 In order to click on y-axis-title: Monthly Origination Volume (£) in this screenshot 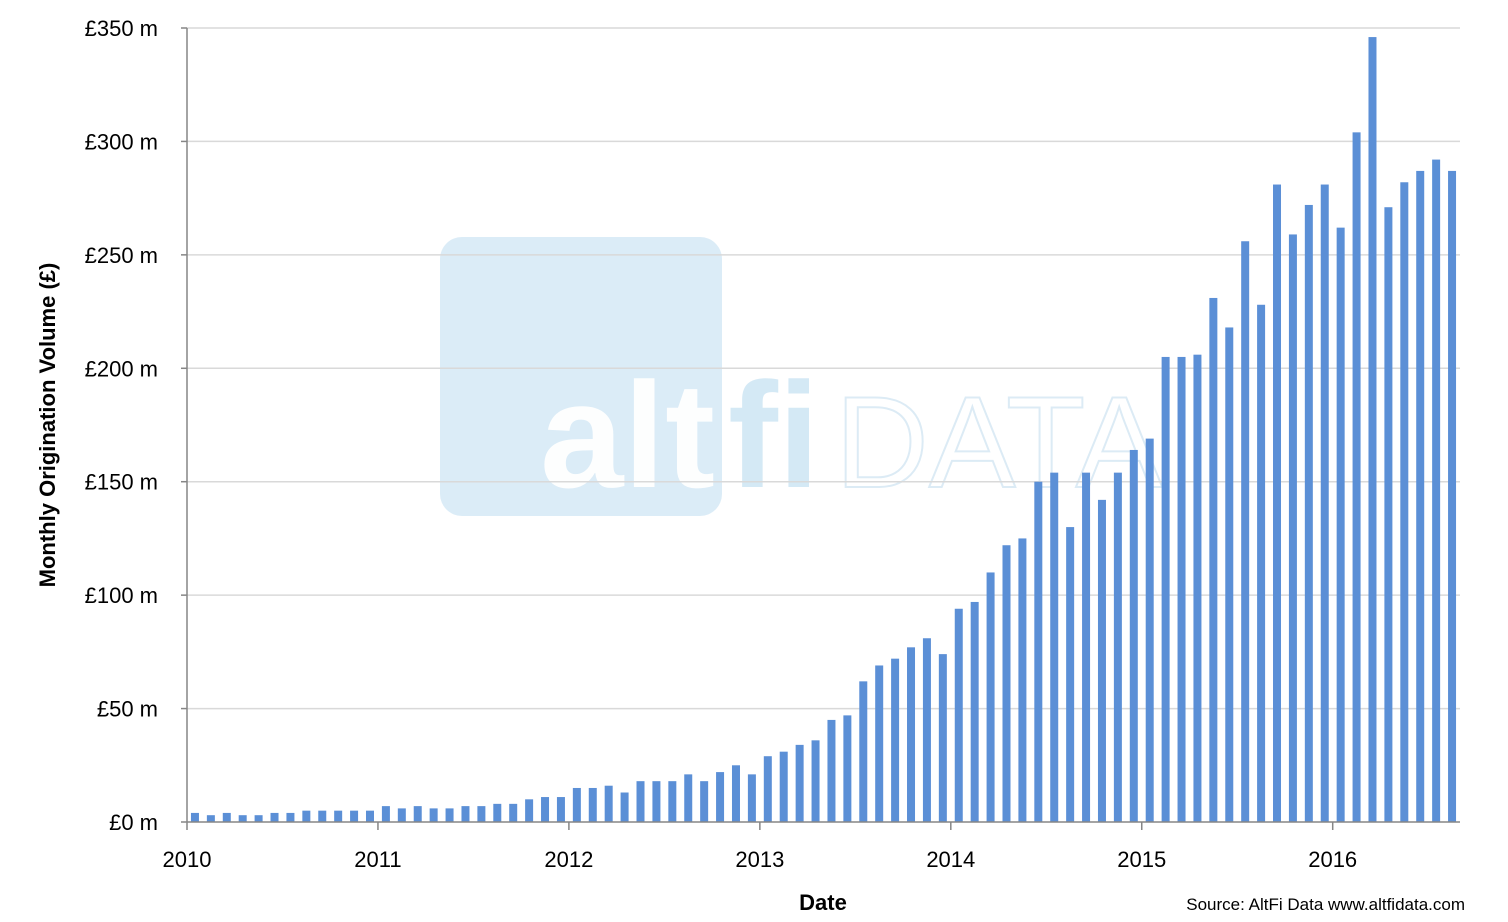, I will do `click(47, 425)`.